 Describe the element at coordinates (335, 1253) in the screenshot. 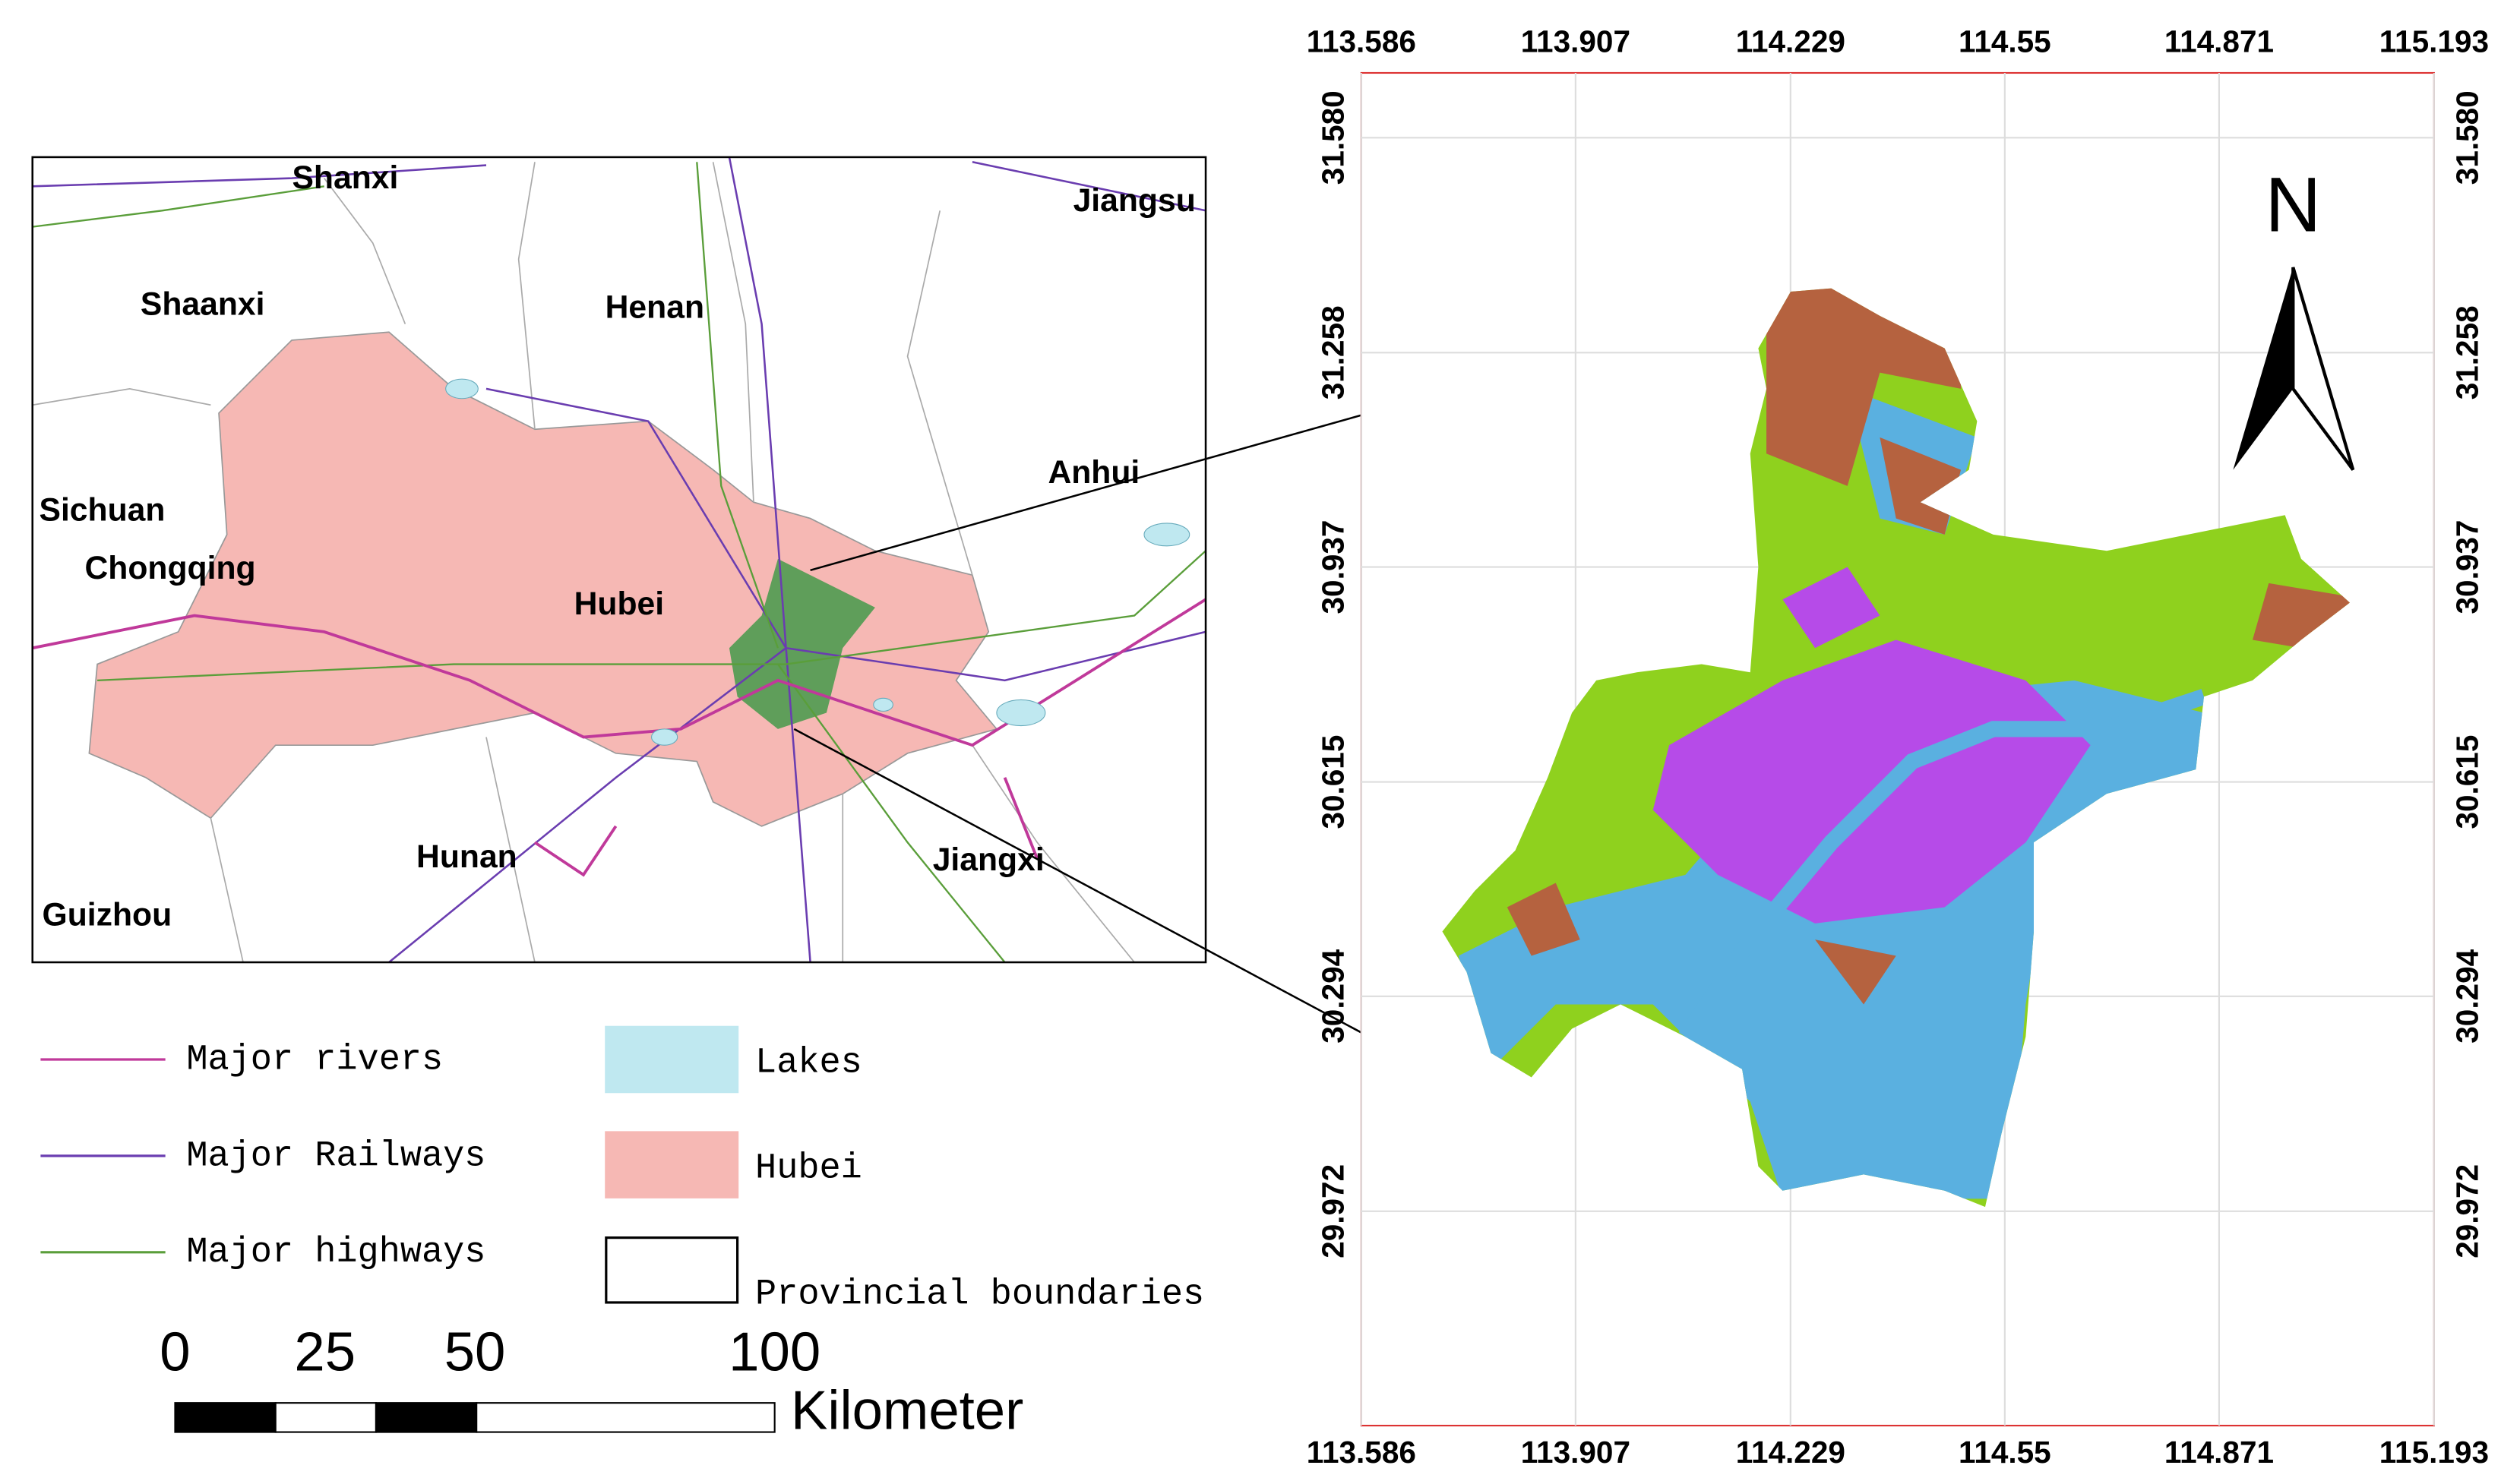

I see `legend-label: Major highways` at that location.